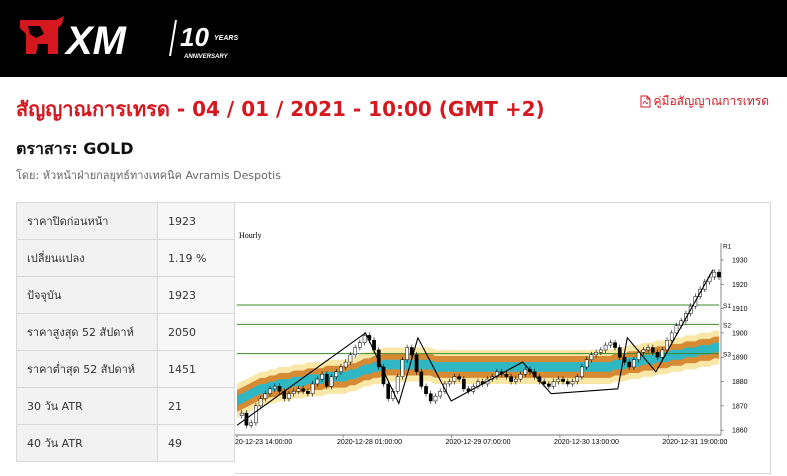 The image size is (787, 476). I want to click on time-tick-label: 20-12-23 14:00:00, so click(263, 442).